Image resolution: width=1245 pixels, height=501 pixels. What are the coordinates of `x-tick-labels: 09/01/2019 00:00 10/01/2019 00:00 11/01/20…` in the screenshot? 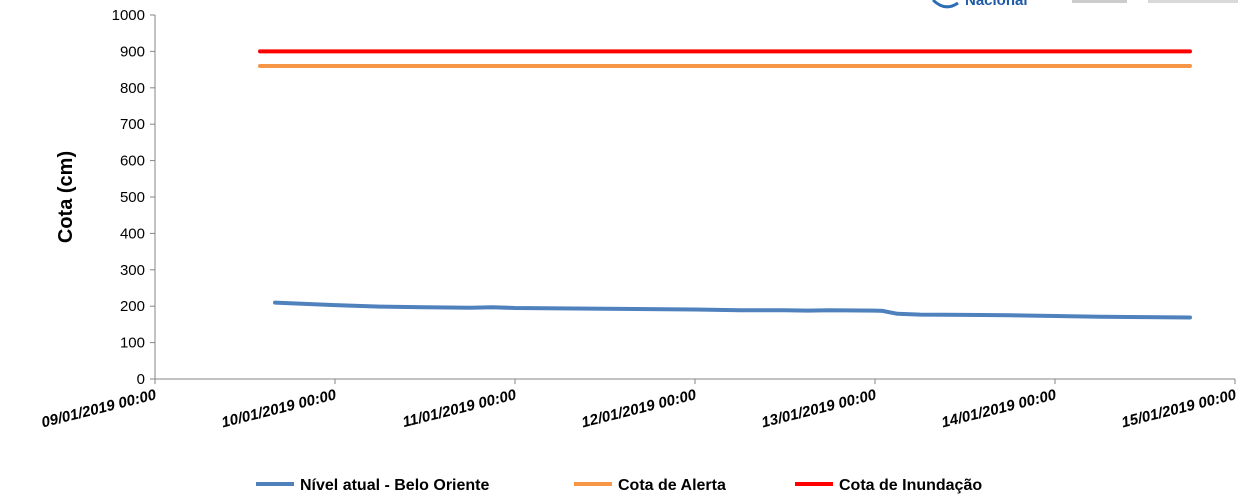 It's located at (639, 405).